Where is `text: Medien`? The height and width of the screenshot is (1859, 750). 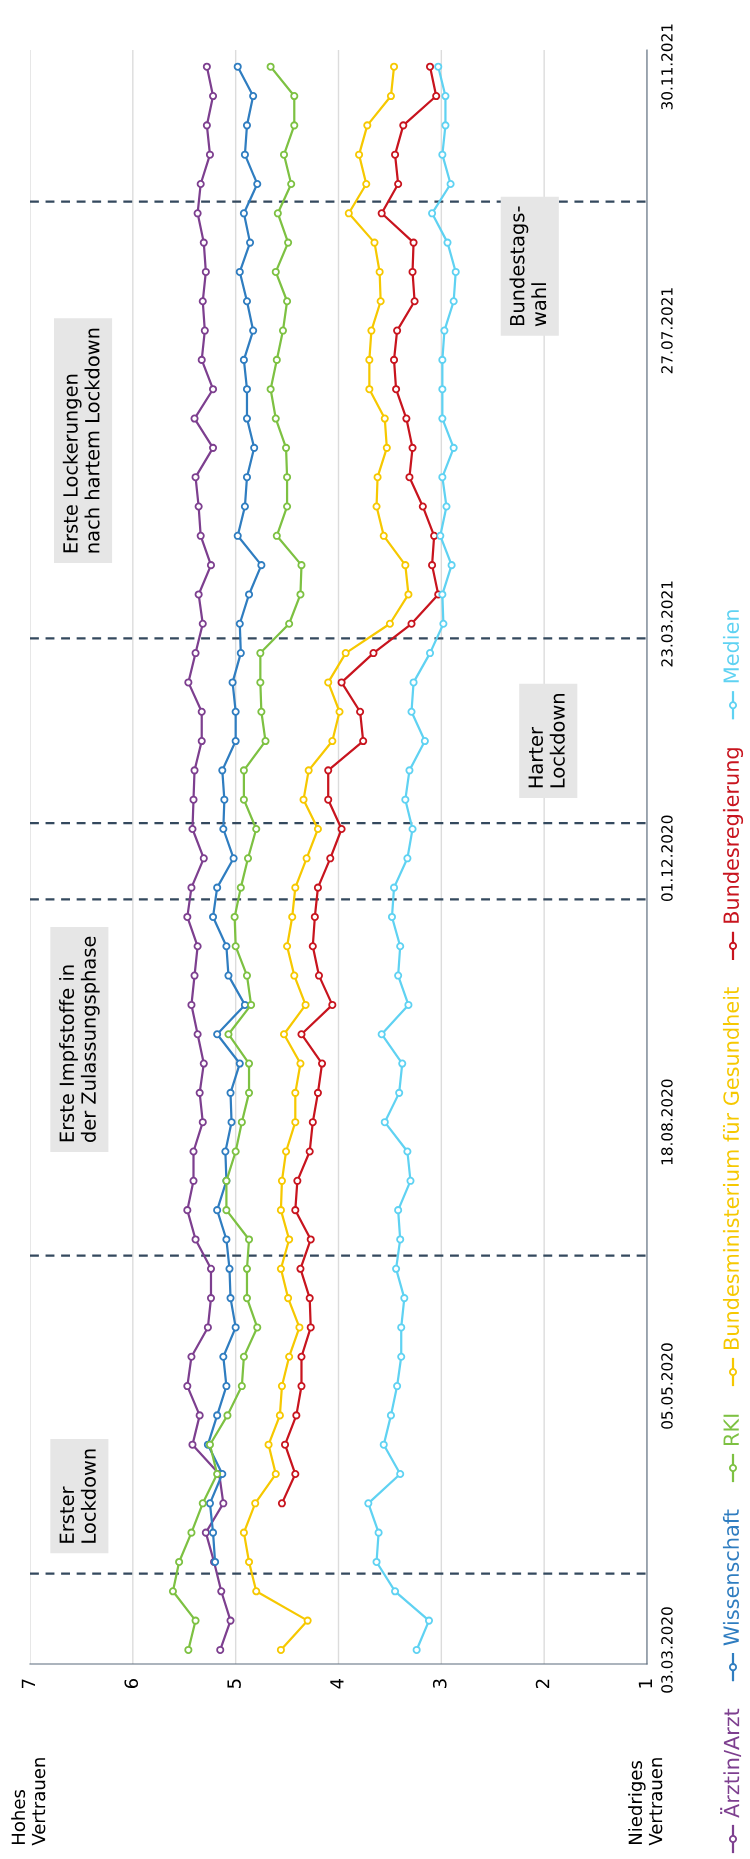
text: Medien is located at coordinates (731, 646).